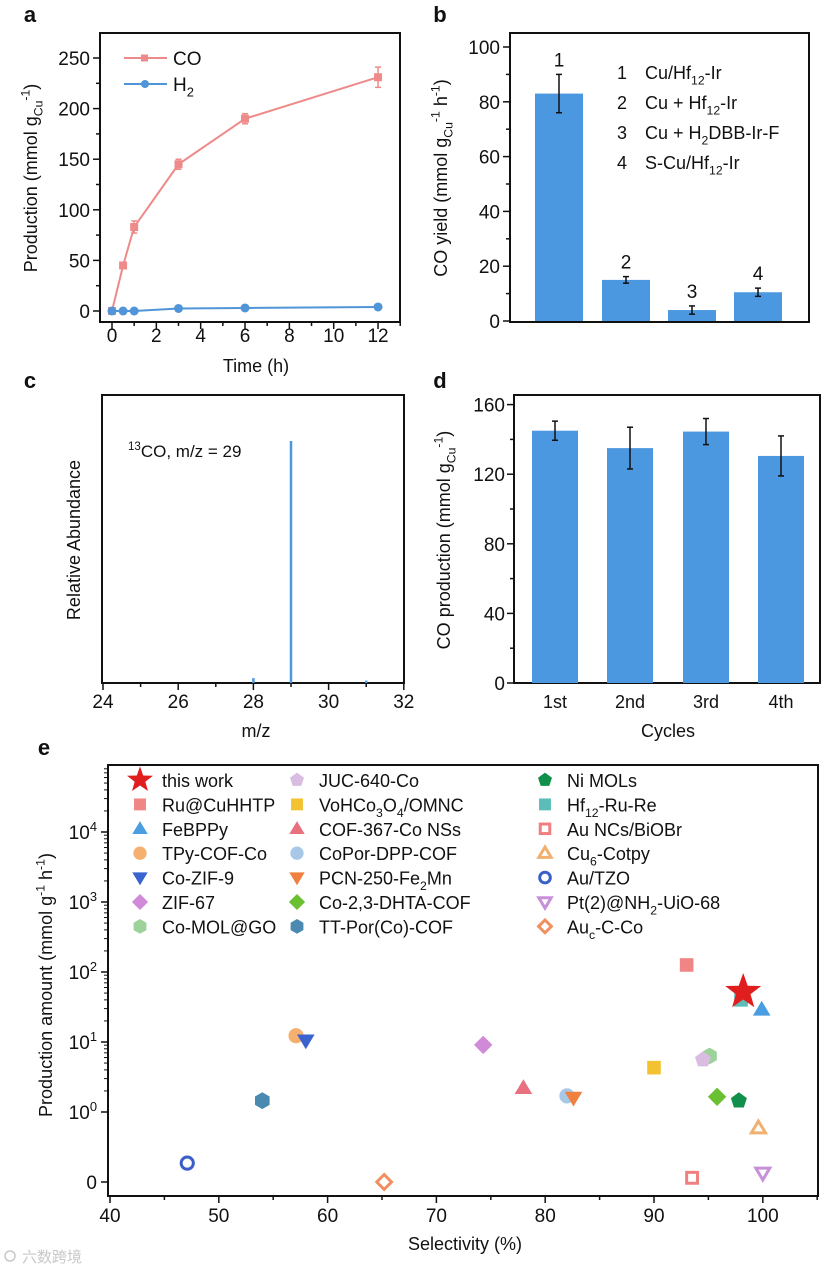 The image size is (834, 1269). I want to click on watermark: 六数跨境, so click(52, 1257).